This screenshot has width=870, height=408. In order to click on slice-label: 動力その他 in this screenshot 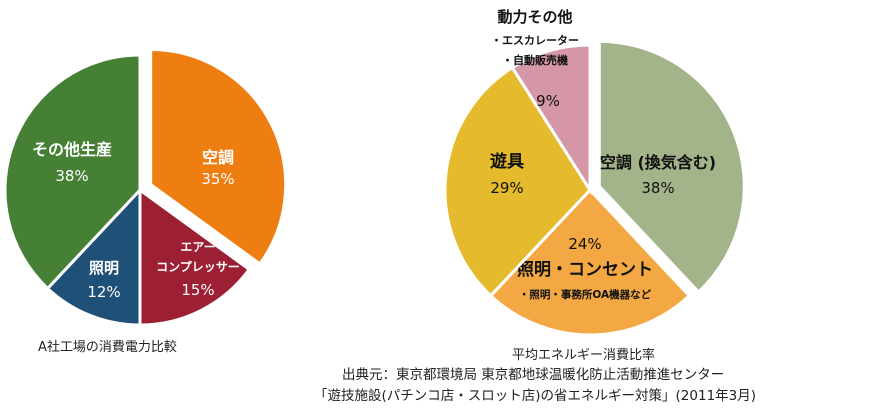, I will do `click(534, 17)`.